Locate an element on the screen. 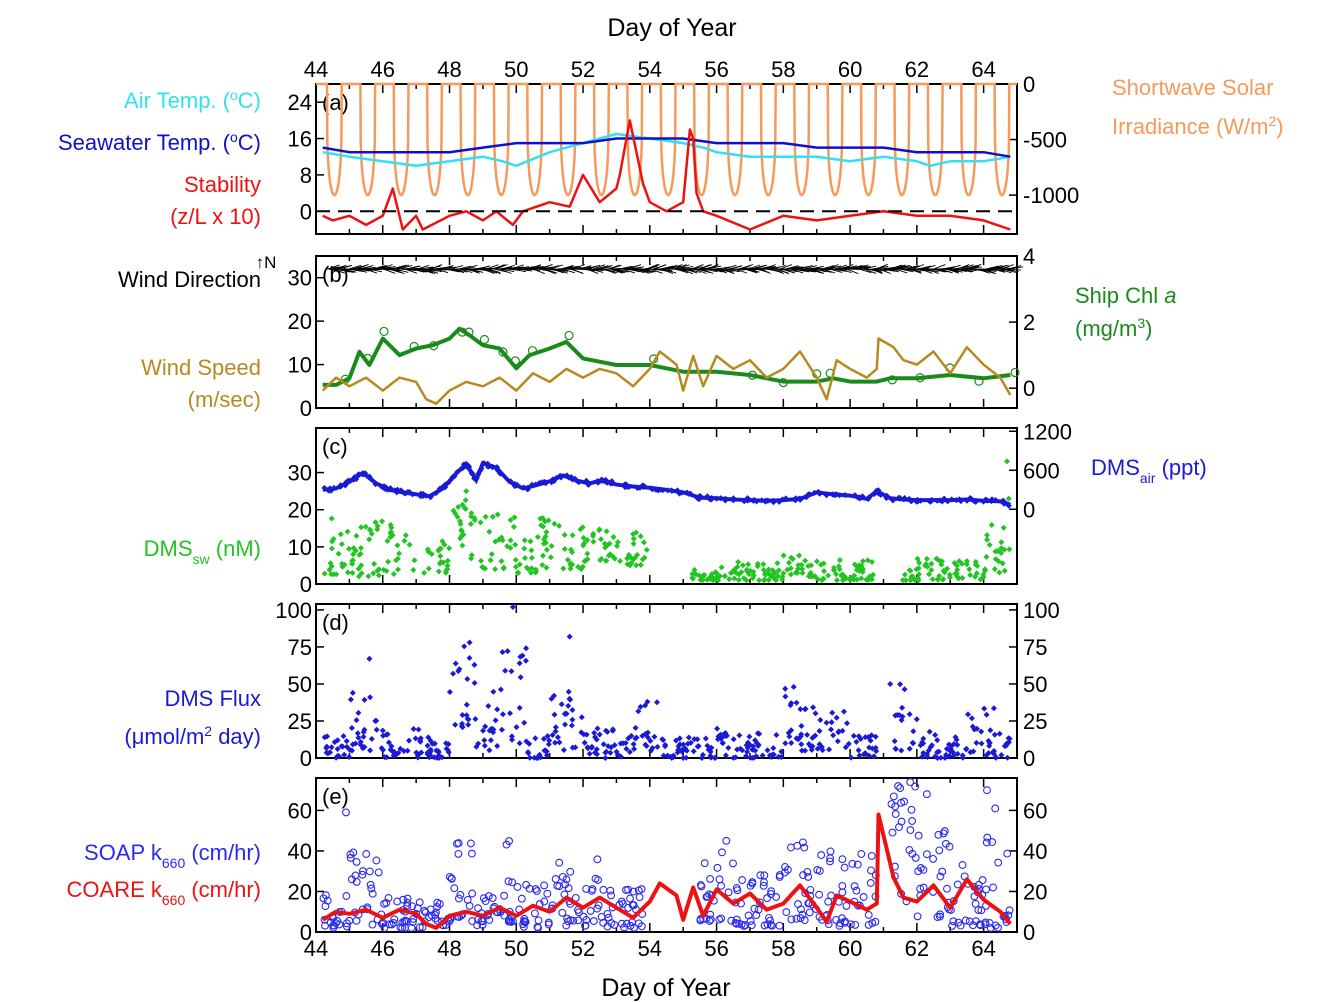 The height and width of the screenshot is (1002, 1322). right-label-text: Ship Chl is located at coordinates (1119, 295).